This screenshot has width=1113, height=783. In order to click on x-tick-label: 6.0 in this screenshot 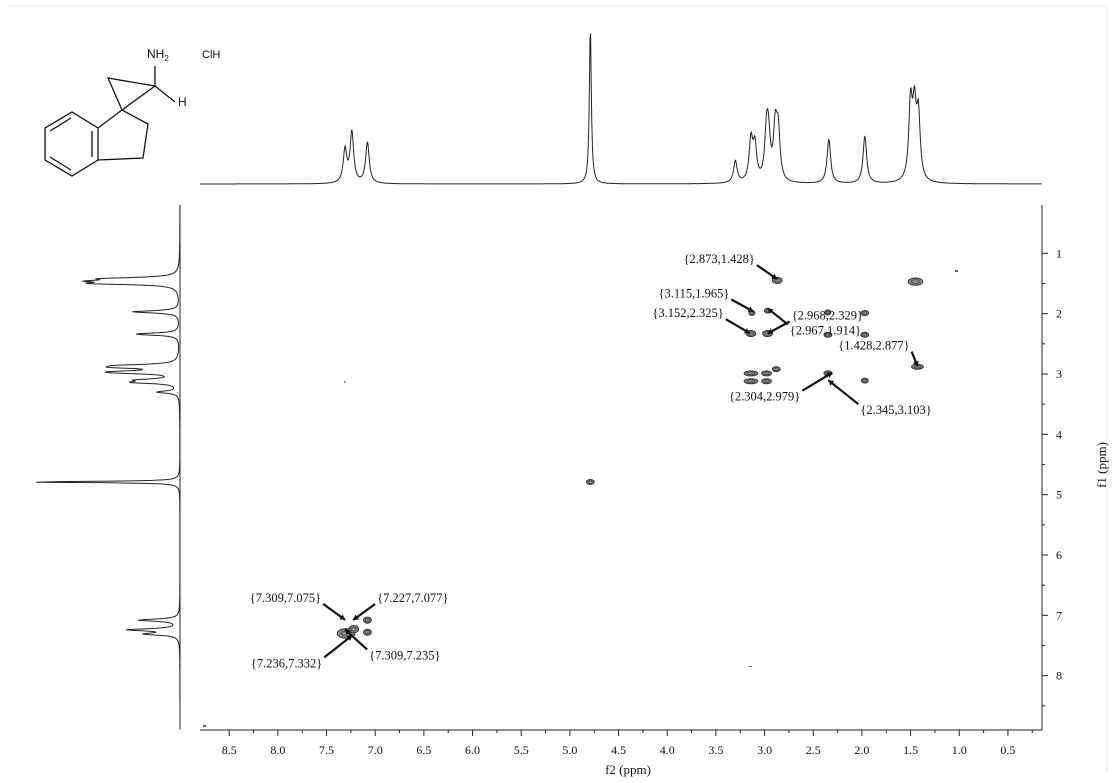, I will do `click(472, 750)`.